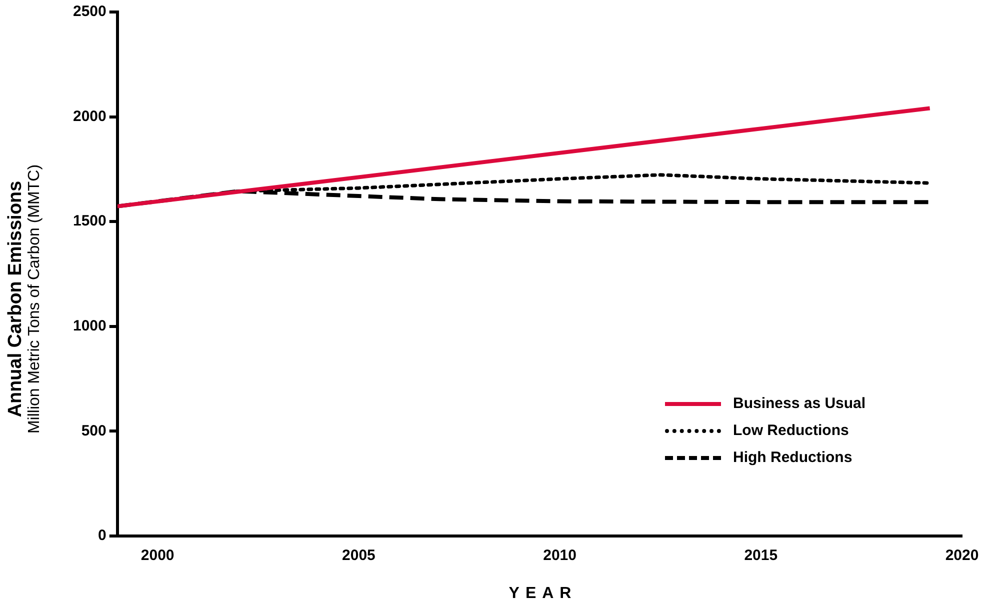 The image size is (996, 606). I want to click on x-tick-label: 2020, so click(962, 555).